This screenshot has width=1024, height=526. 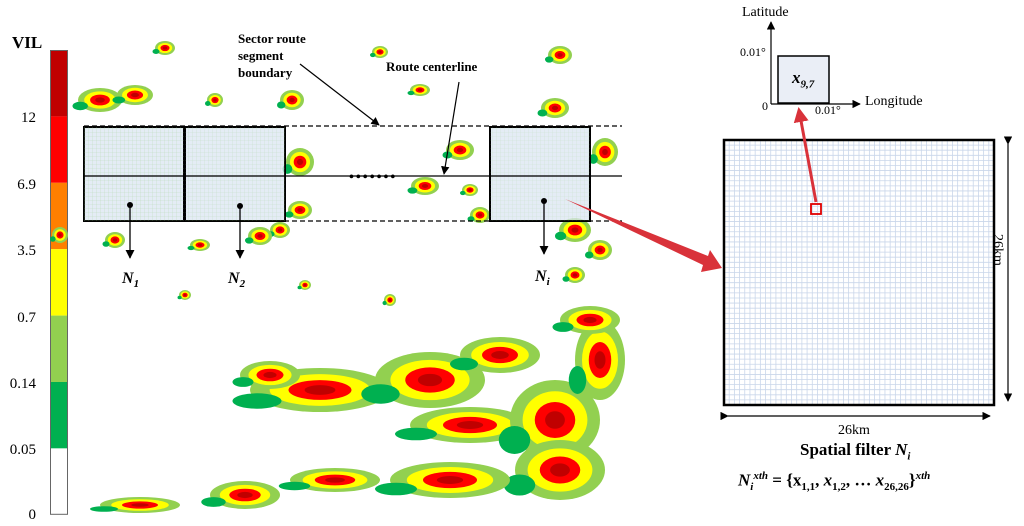 What do you see at coordinates (27, 42) in the screenshot?
I see `colorbar-title: VIL` at bounding box center [27, 42].